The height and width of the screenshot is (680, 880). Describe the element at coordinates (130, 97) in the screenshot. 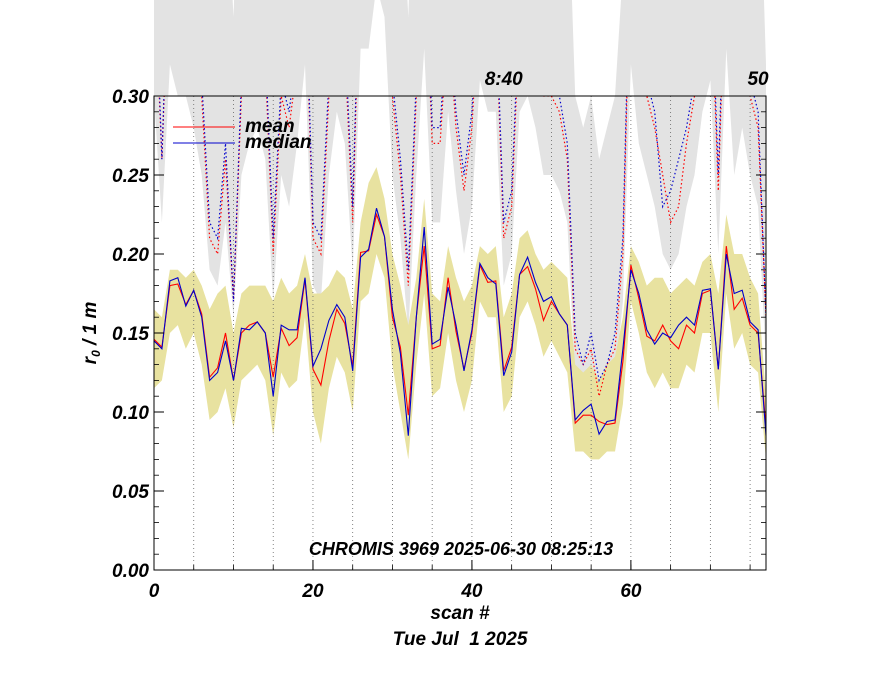

I see `y-tick-label: 0.30` at that location.